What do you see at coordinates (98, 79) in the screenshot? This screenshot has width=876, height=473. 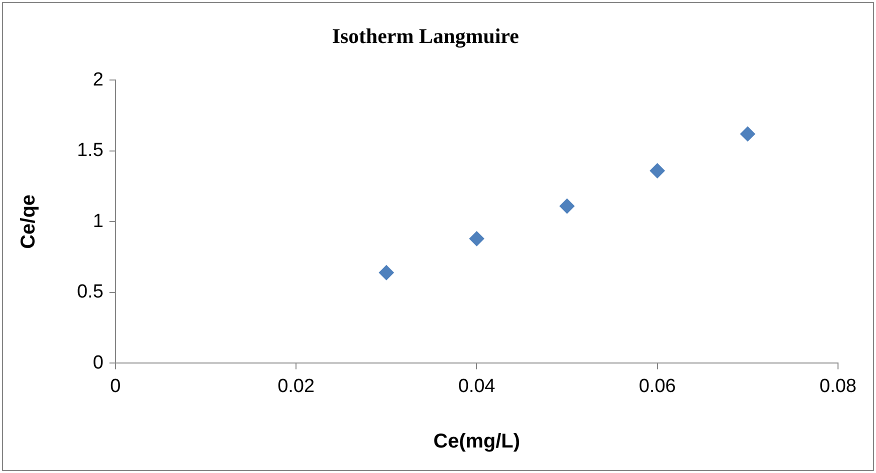 I see `y-tick-label: 2` at bounding box center [98, 79].